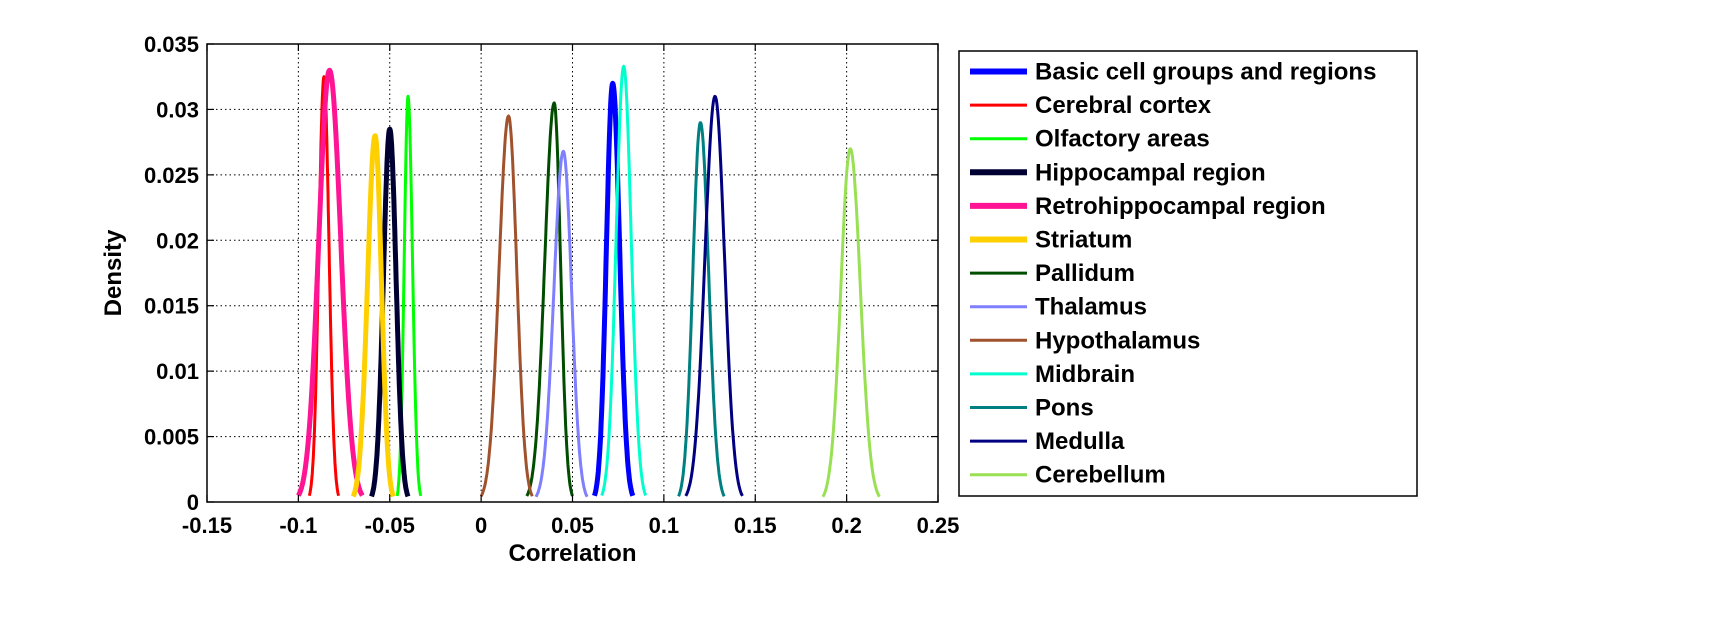  What do you see at coordinates (390, 525) in the screenshot?
I see `x-tick-label: -0.05` at bounding box center [390, 525].